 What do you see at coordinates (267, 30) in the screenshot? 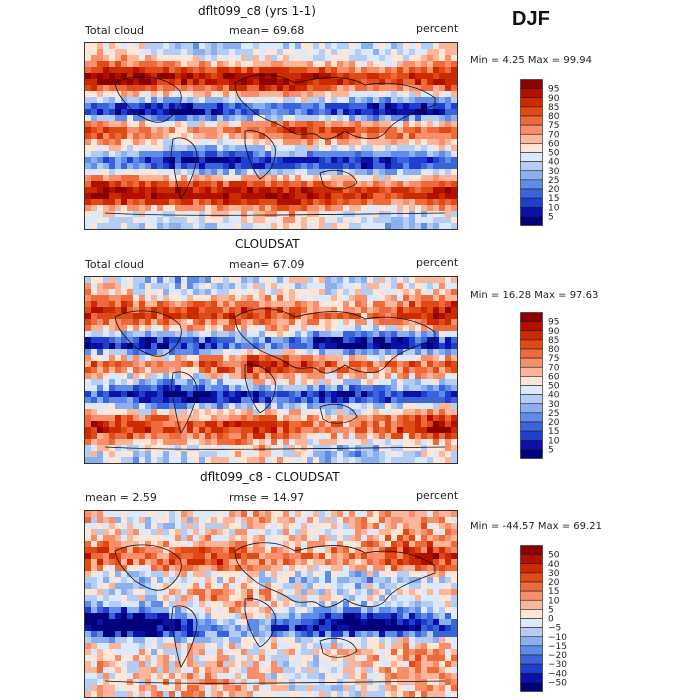
I see `mean-label: mean= 69.68` at bounding box center [267, 30].